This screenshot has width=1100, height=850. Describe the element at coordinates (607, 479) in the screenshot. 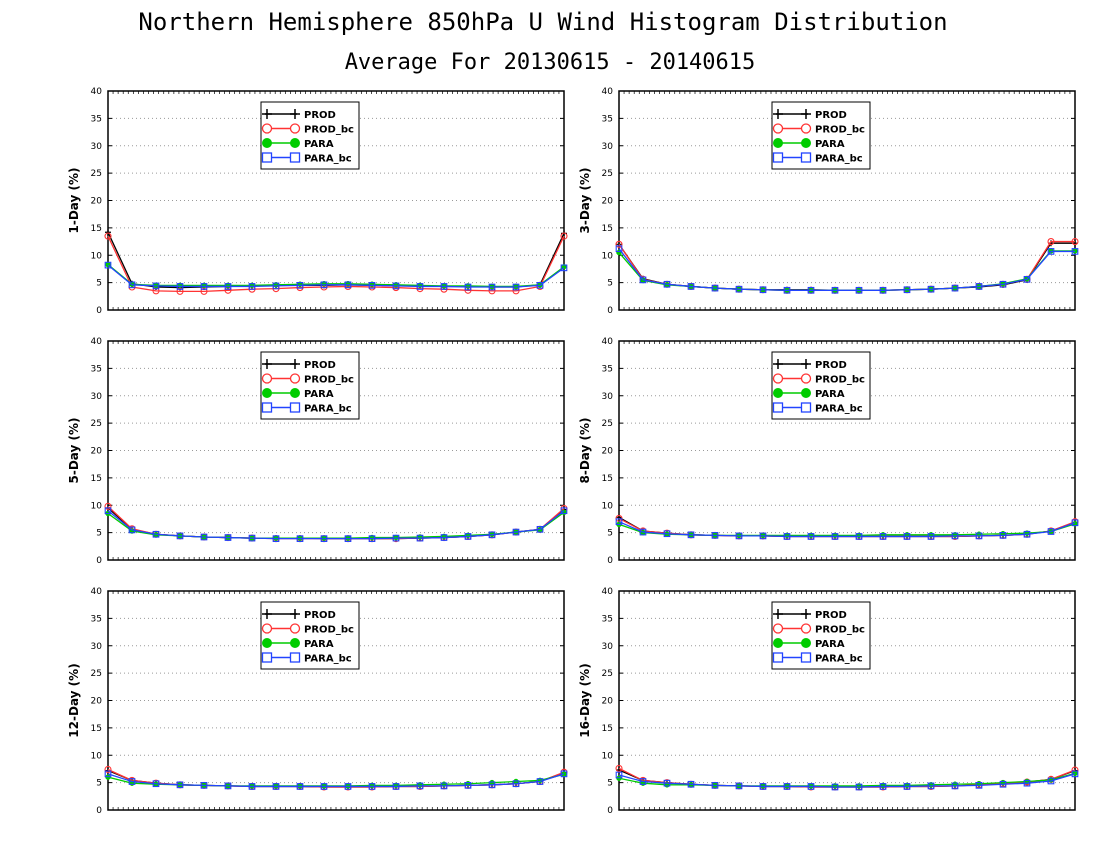

I see `y-tick-label: 15` at that location.